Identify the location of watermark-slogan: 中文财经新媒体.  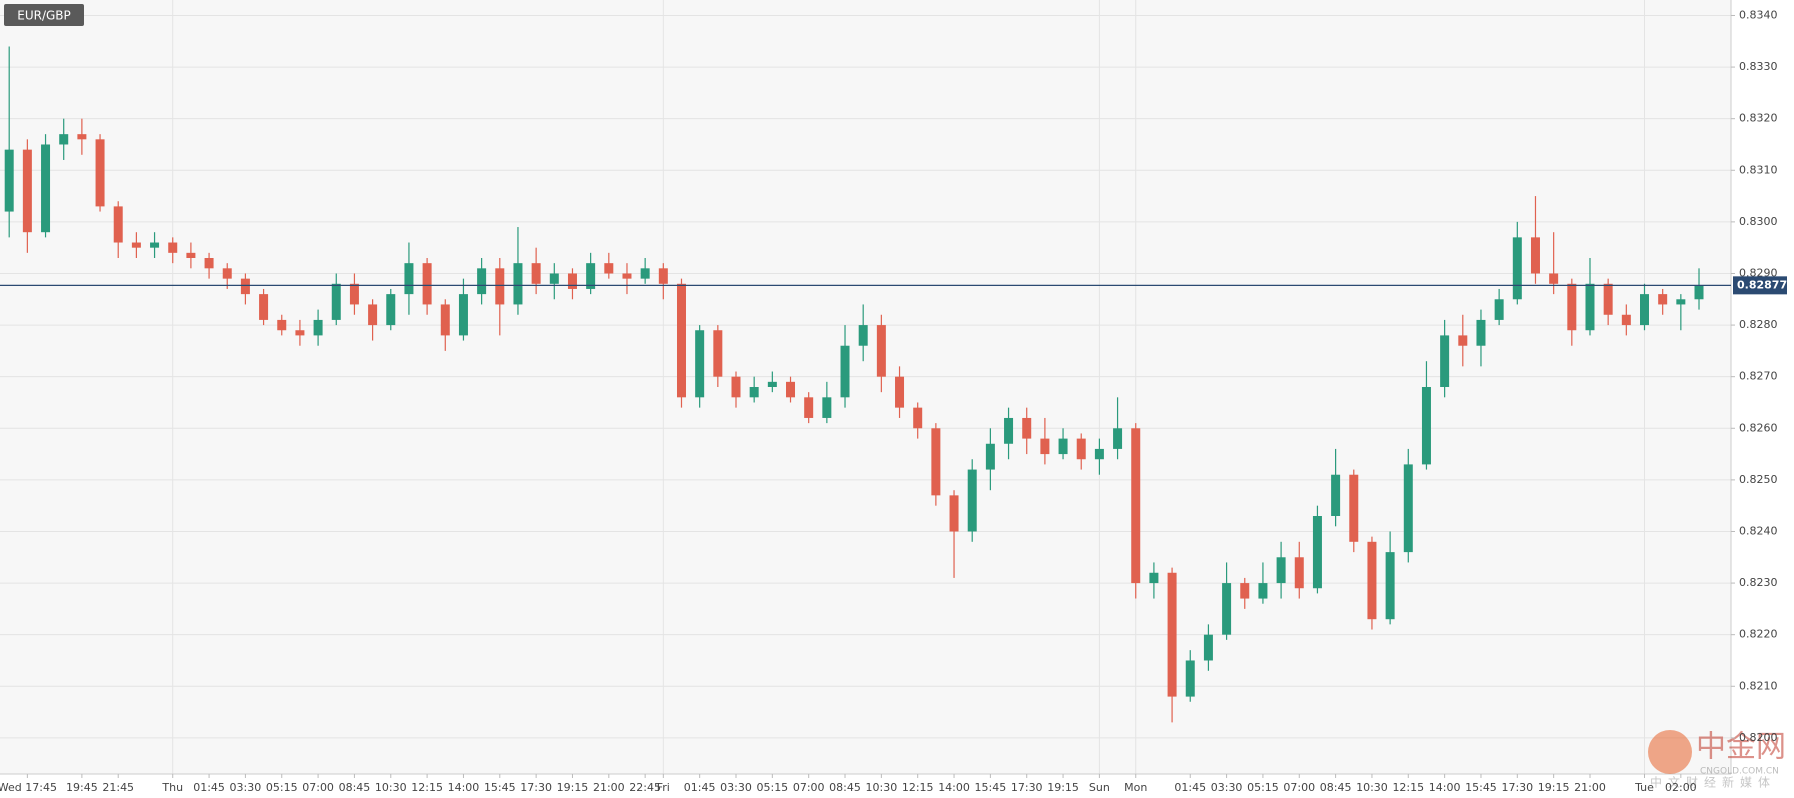
(1713, 782).